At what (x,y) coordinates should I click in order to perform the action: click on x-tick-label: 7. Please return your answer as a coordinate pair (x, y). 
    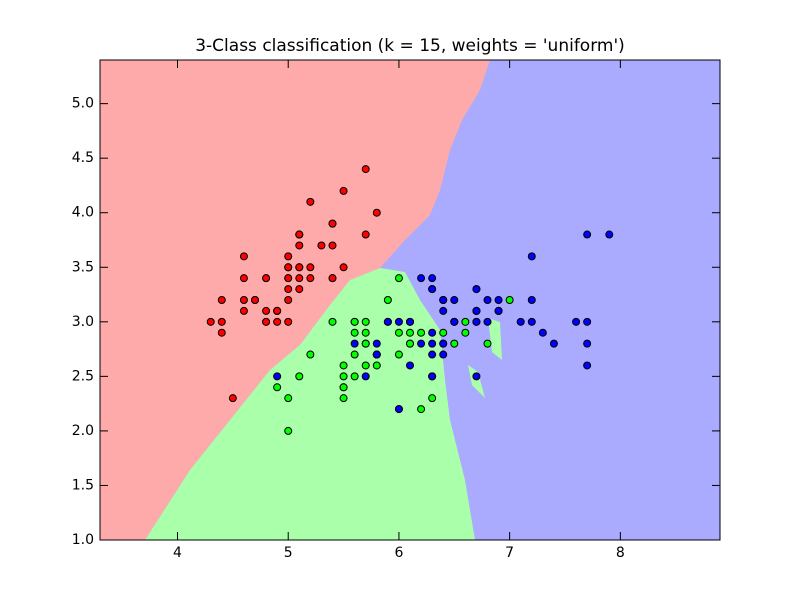
    Looking at the image, I should click on (509, 553).